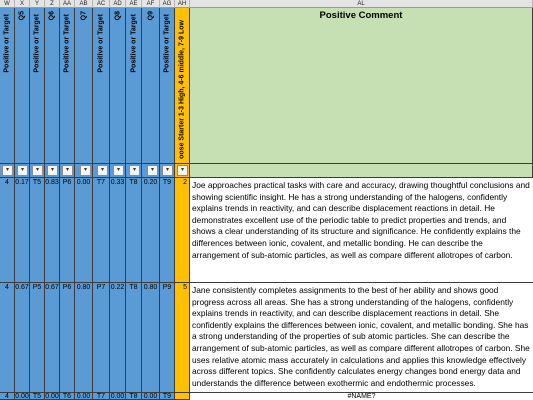 The height and width of the screenshot is (400, 533). I want to click on col-header-al: AL, so click(361, 4).